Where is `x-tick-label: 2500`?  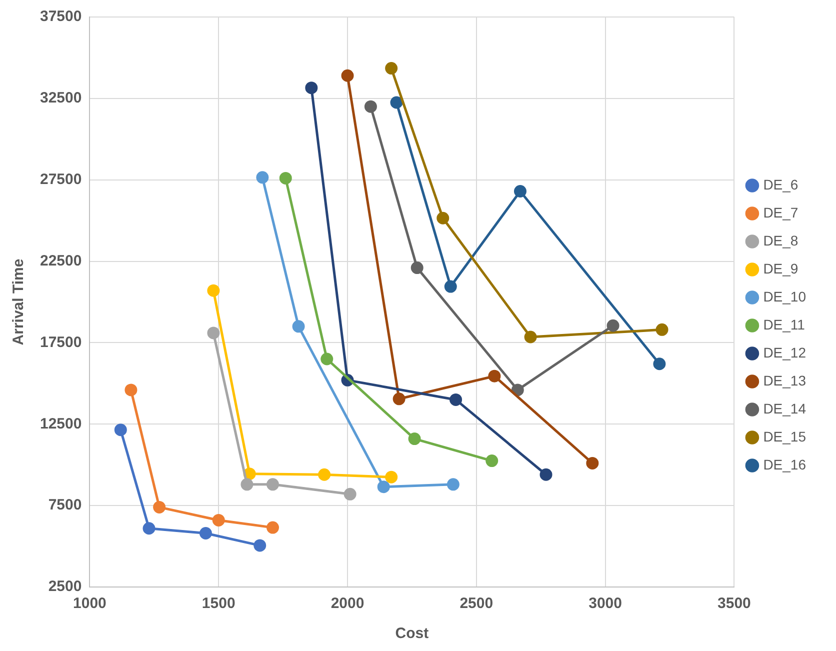 x-tick-label: 2500 is located at coordinates (477, 603).